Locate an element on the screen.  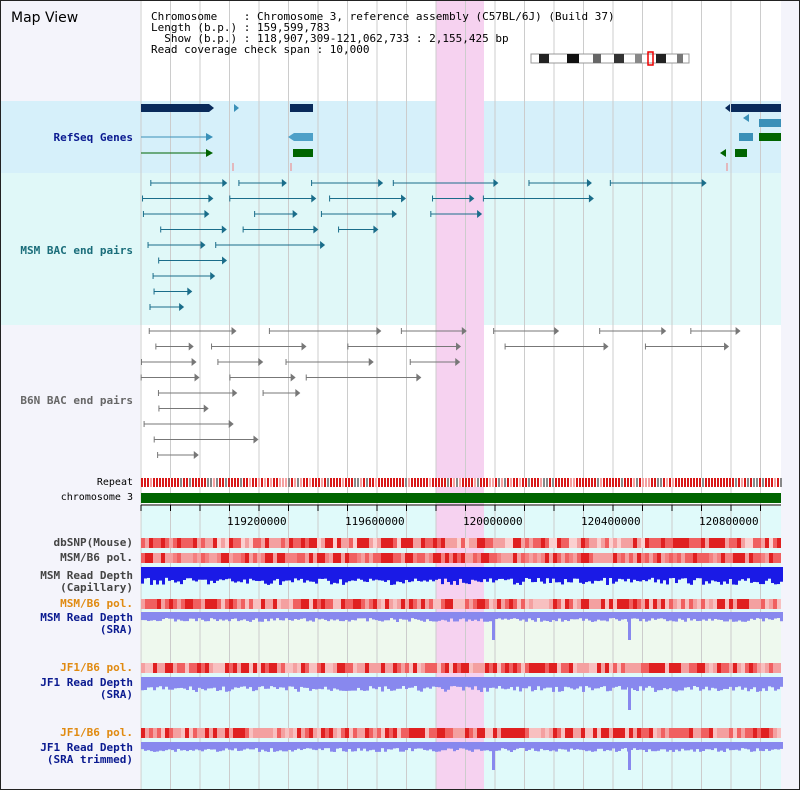
track-label-dbsnp: dbSNP(Mouse) is located at coordinates (93, 542).